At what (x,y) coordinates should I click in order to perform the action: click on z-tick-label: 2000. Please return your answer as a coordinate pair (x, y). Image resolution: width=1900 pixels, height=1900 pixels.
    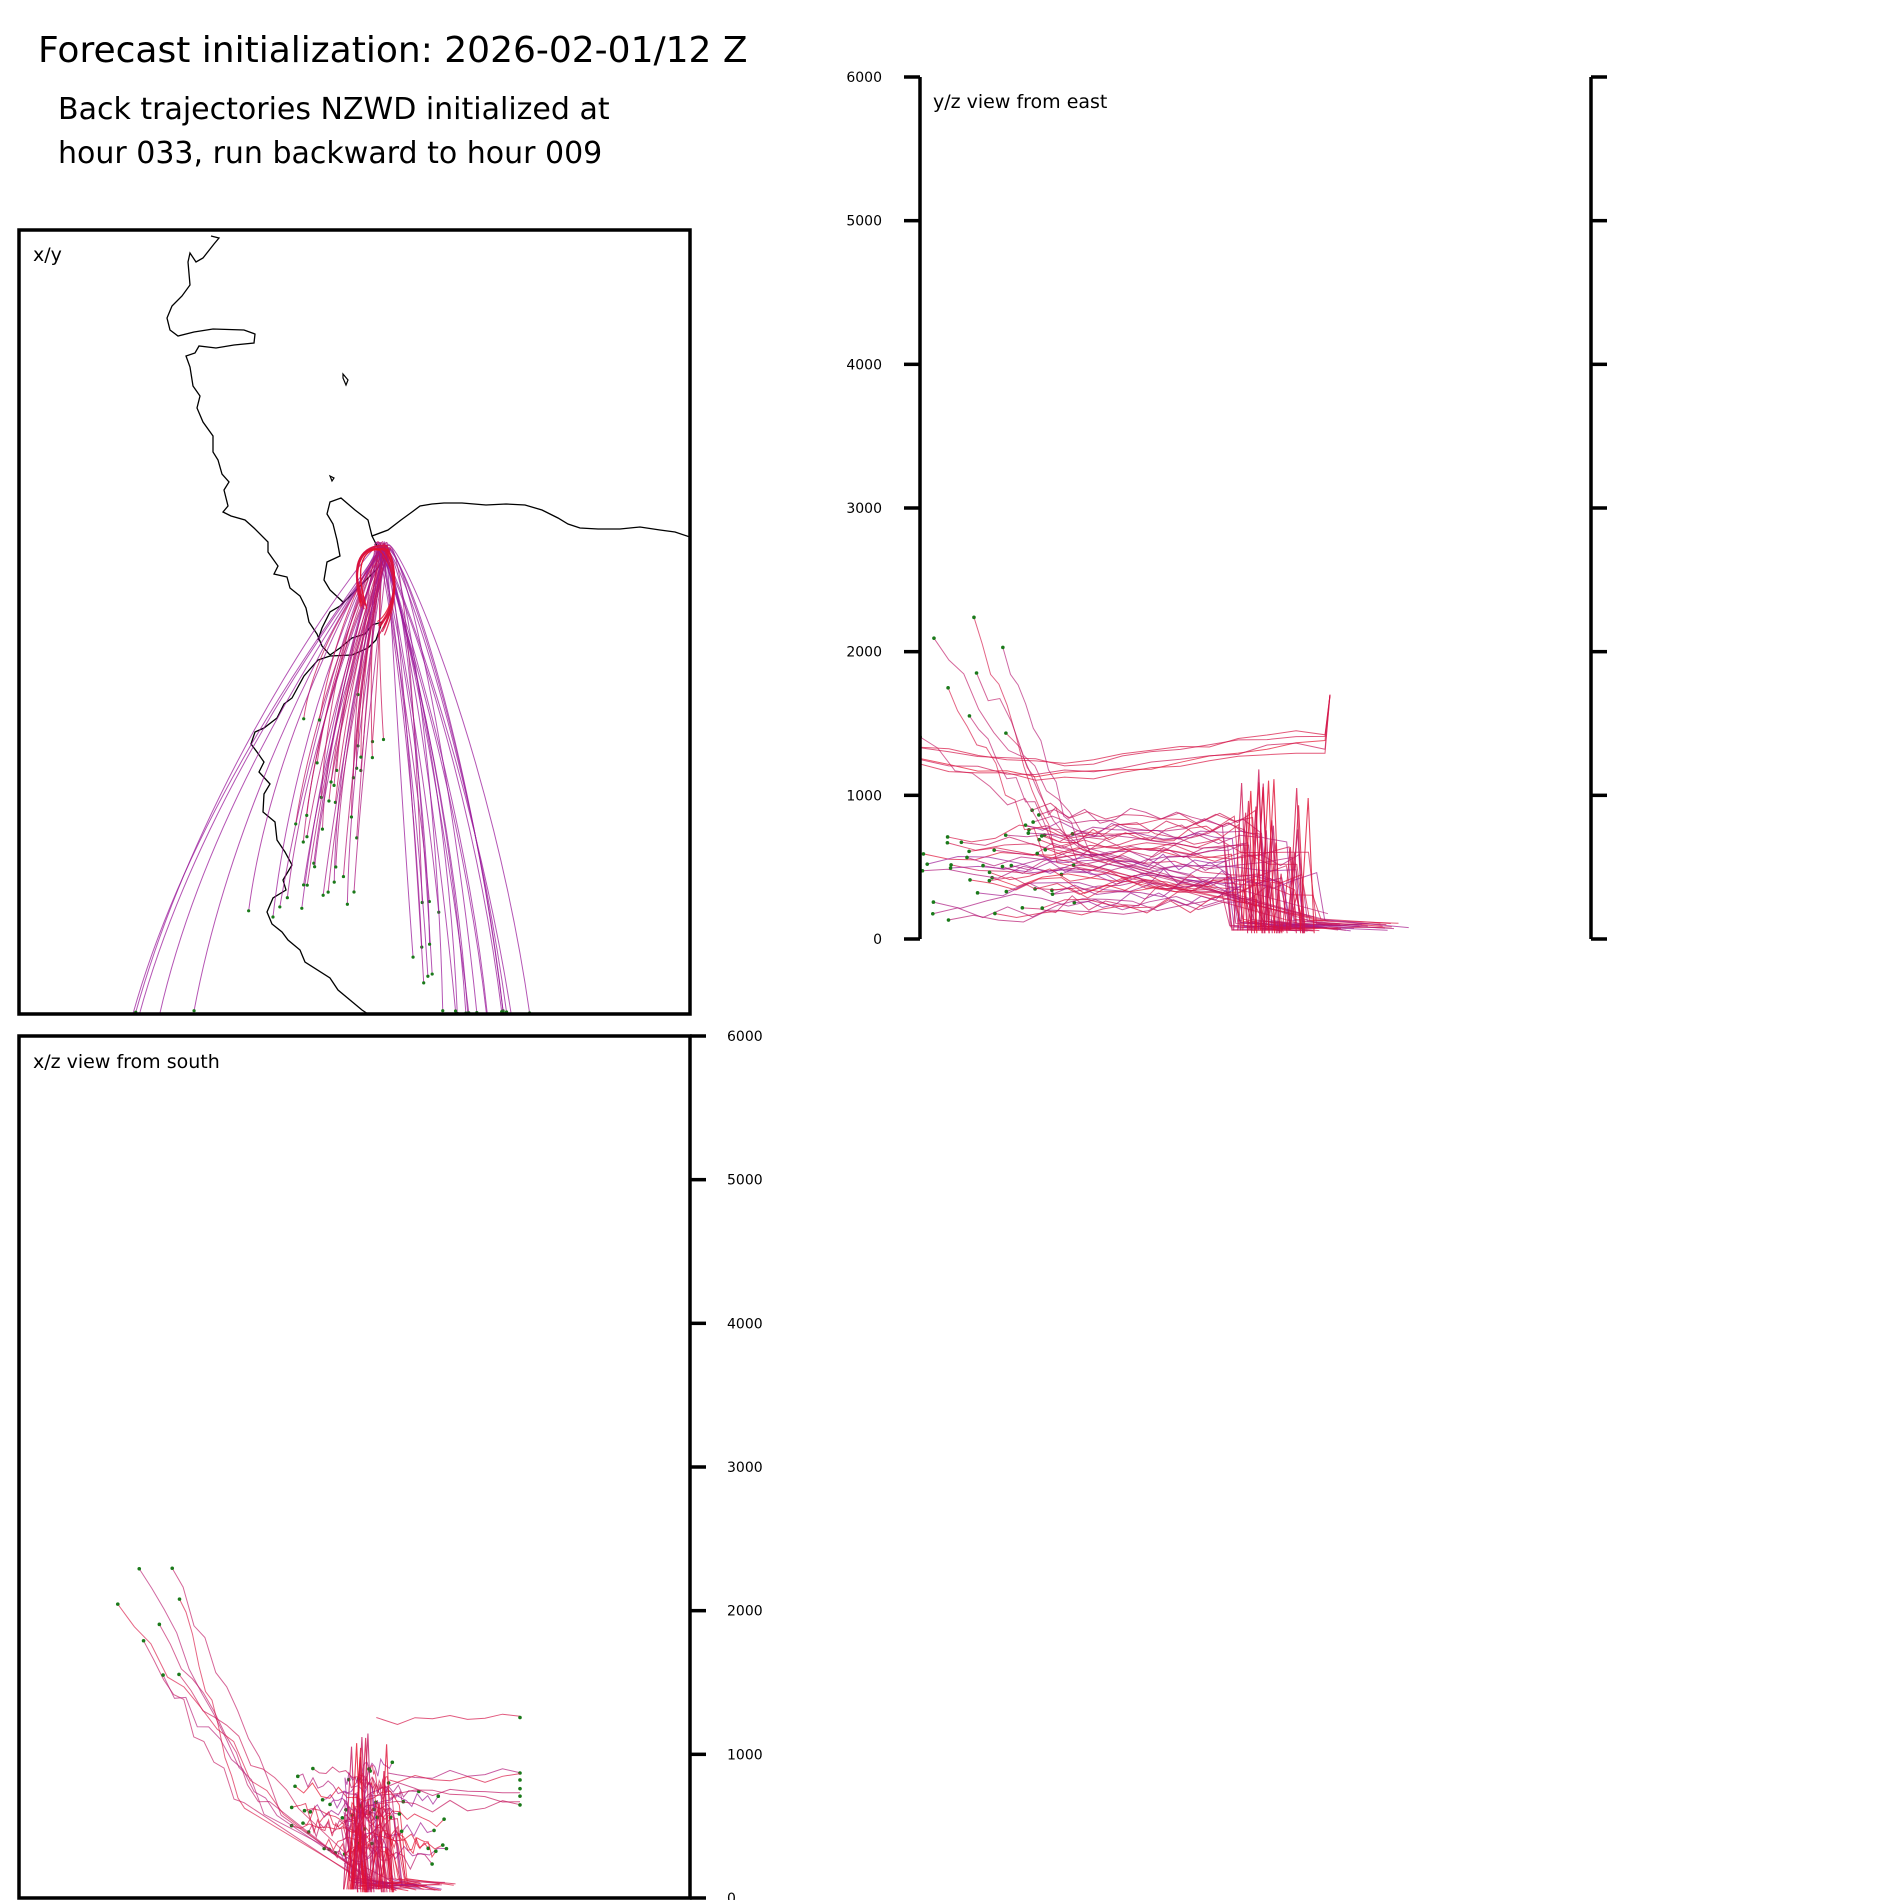
    Looking at the image, I should click on (745, 1612).